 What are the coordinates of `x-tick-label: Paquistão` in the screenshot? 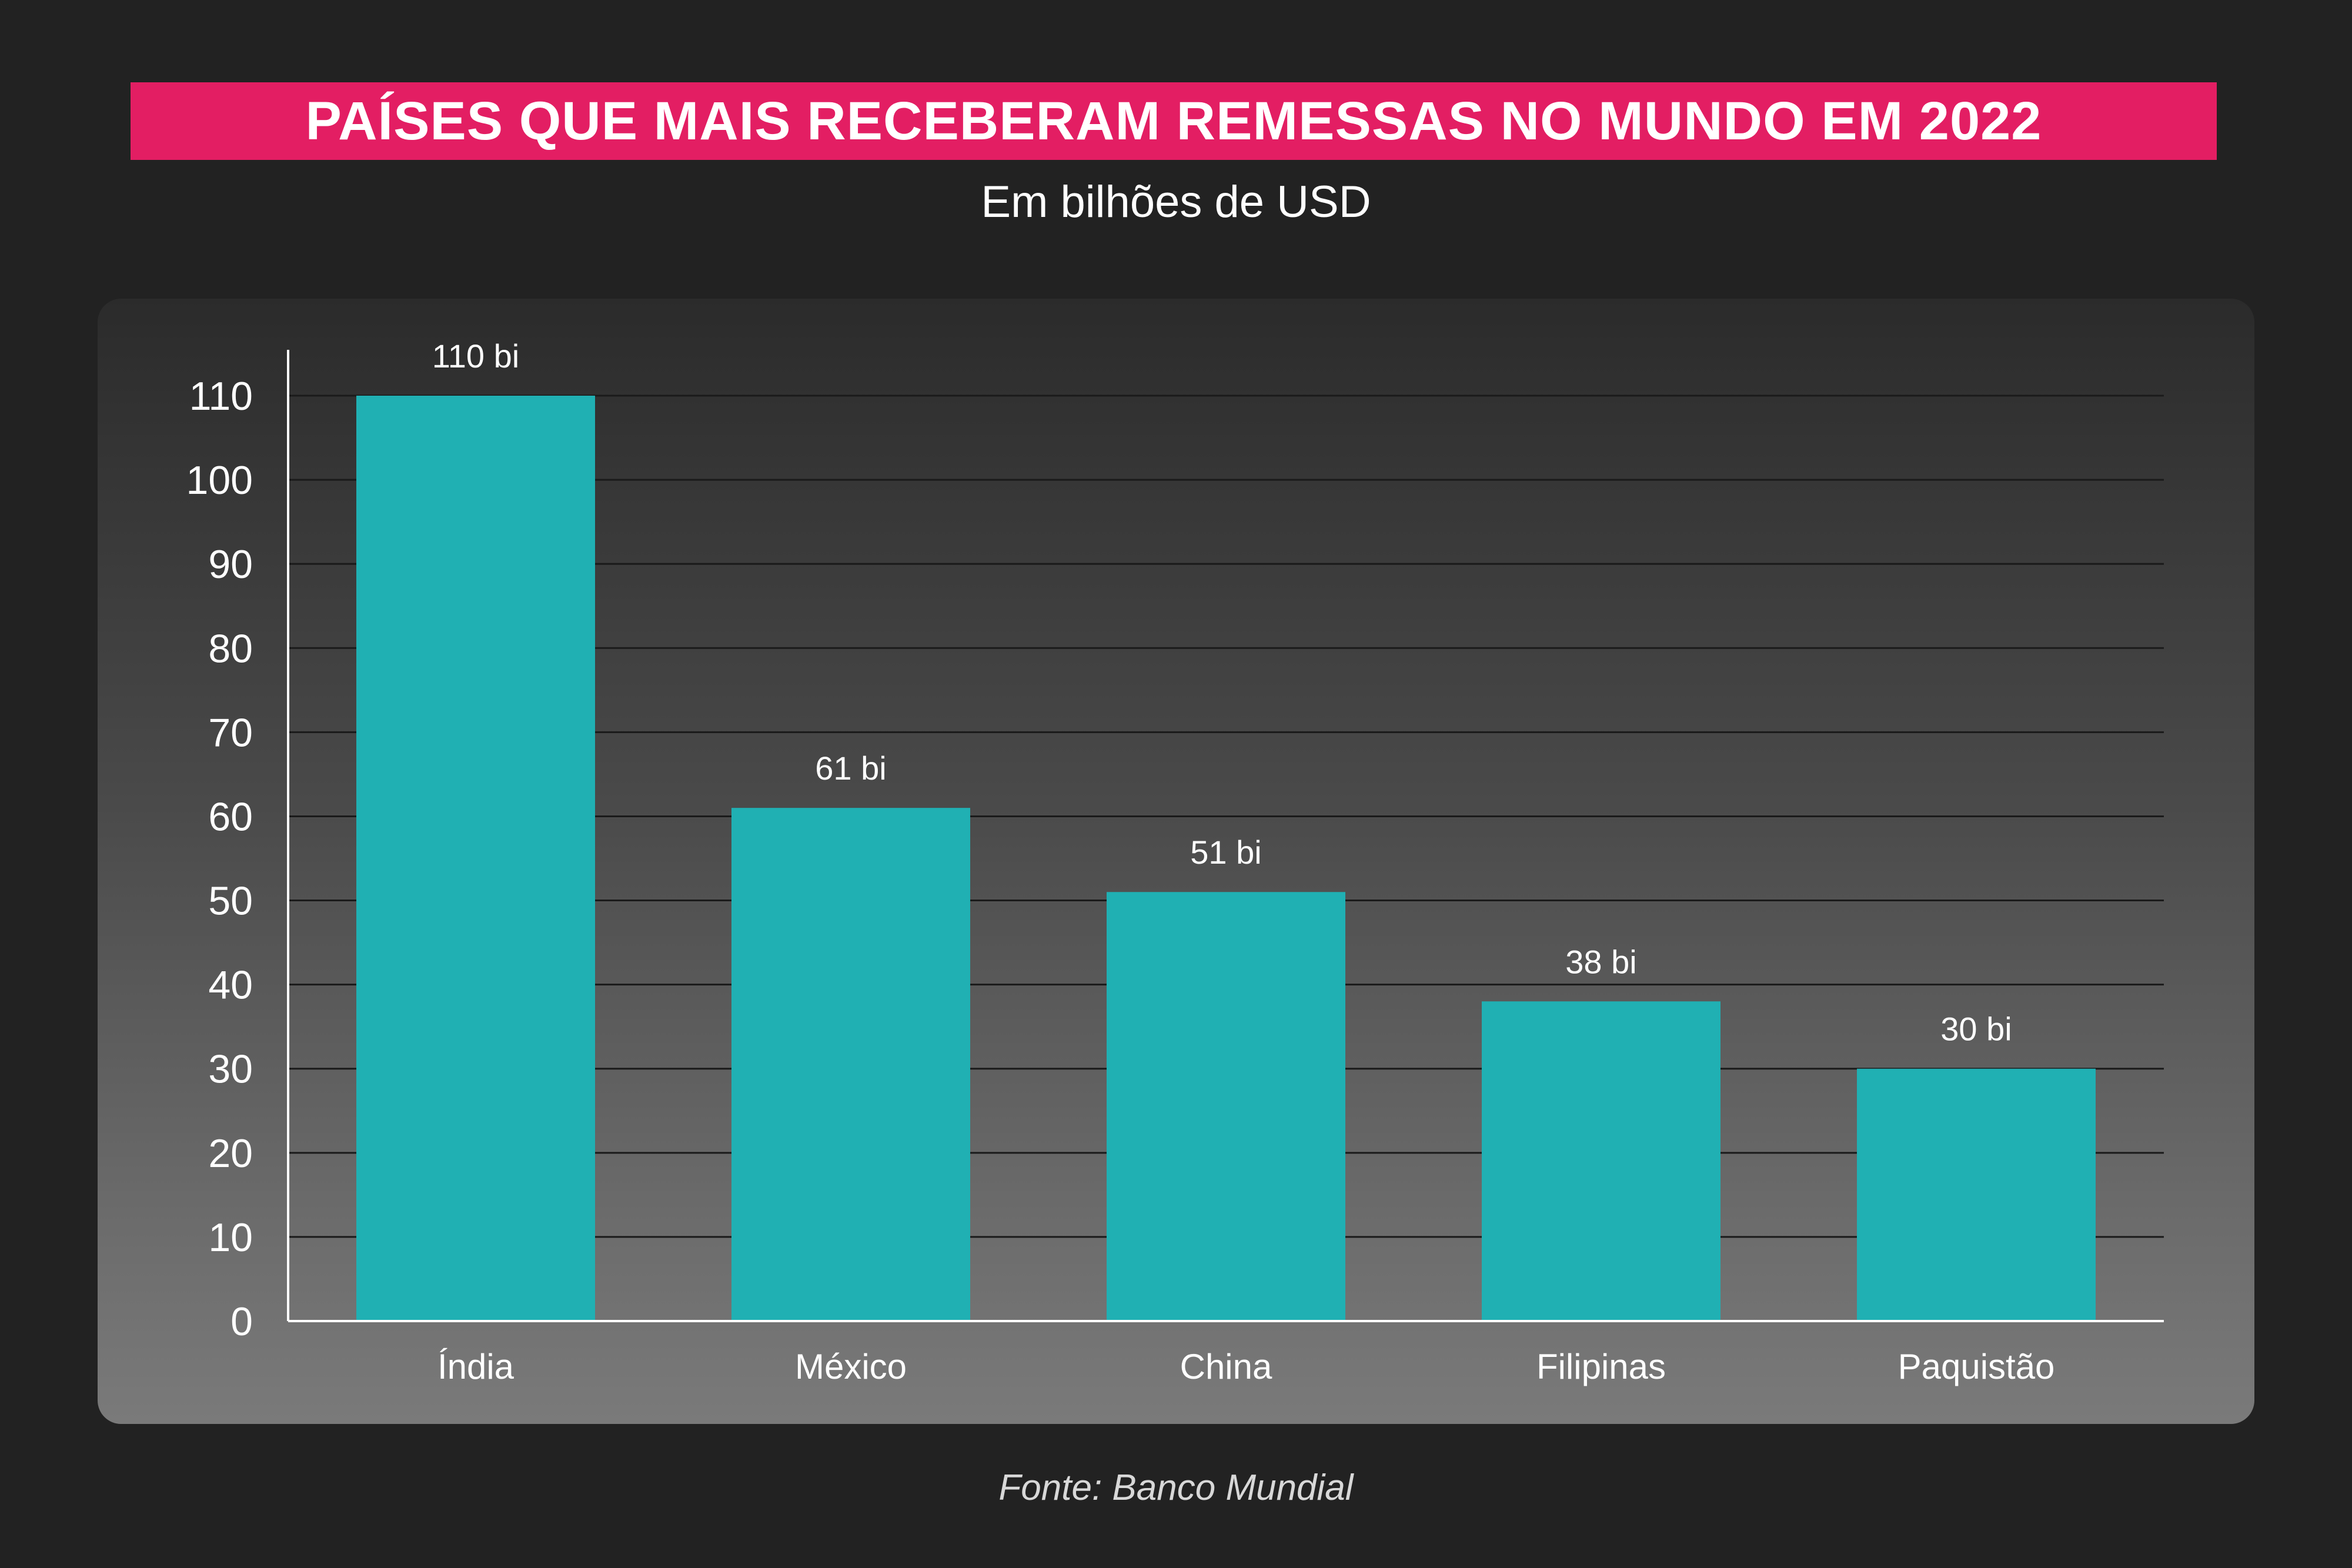 It's located at (1976, 1366).